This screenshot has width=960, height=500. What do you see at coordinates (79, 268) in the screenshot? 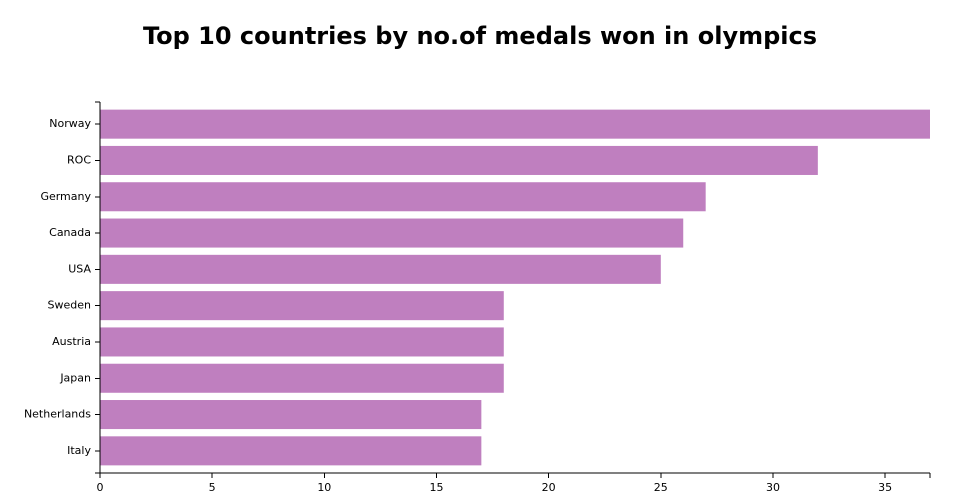
I see `y-tick-label: USA` at bounding box center [79, 268].